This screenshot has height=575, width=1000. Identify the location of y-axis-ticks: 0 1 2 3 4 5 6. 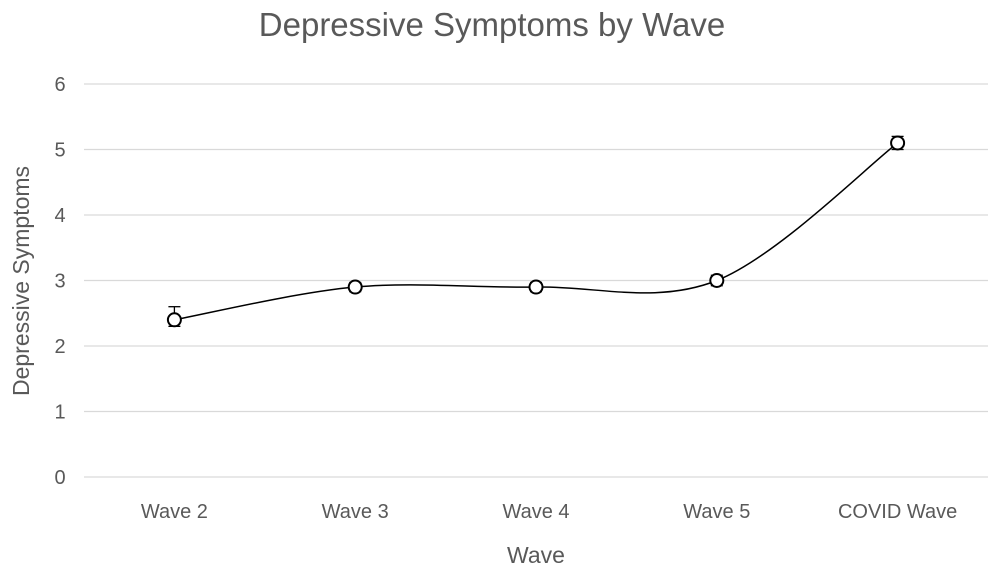
(59, 281).